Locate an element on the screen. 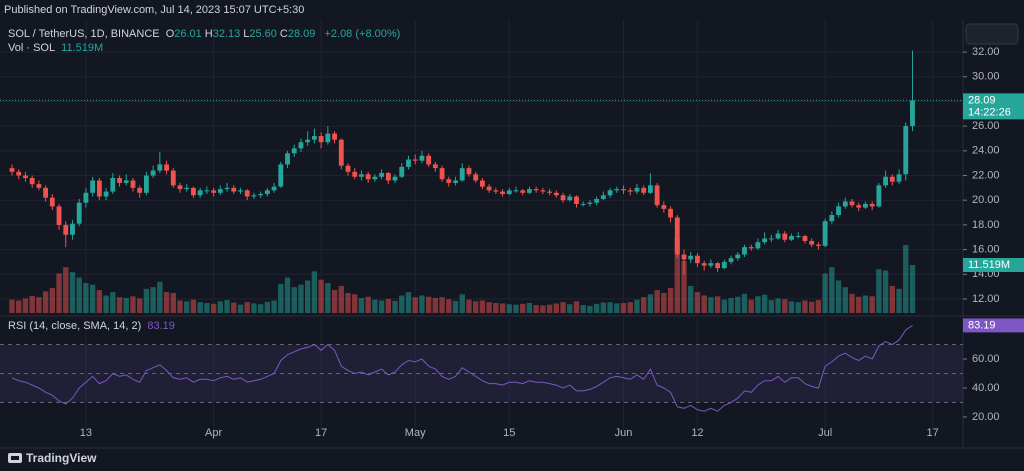 The width and height of the screenshot is (1024, 471). settings-box is located at coordinates (992, 34).